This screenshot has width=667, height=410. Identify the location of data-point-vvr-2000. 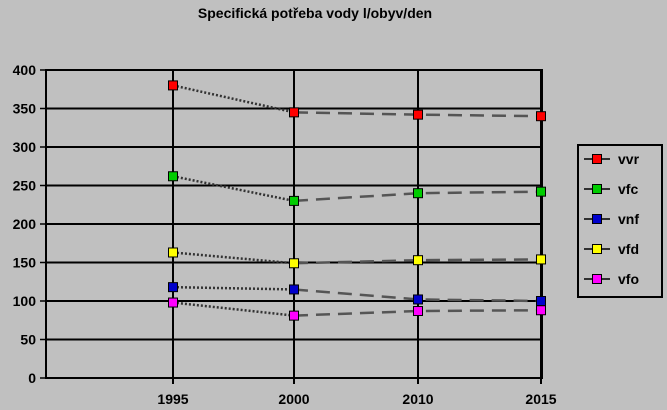
(294, 112).